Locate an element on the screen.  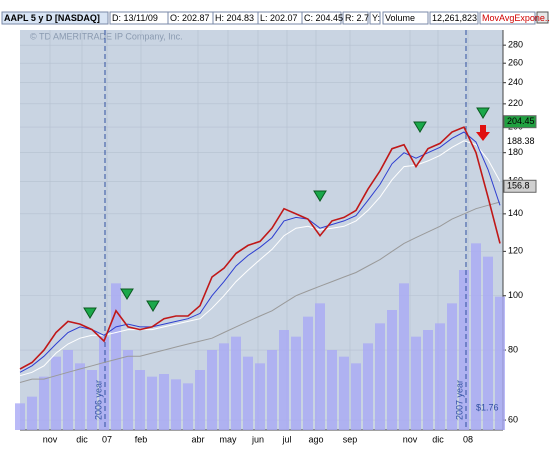
annotation: $1.76 is located at coordinates (487, 407).